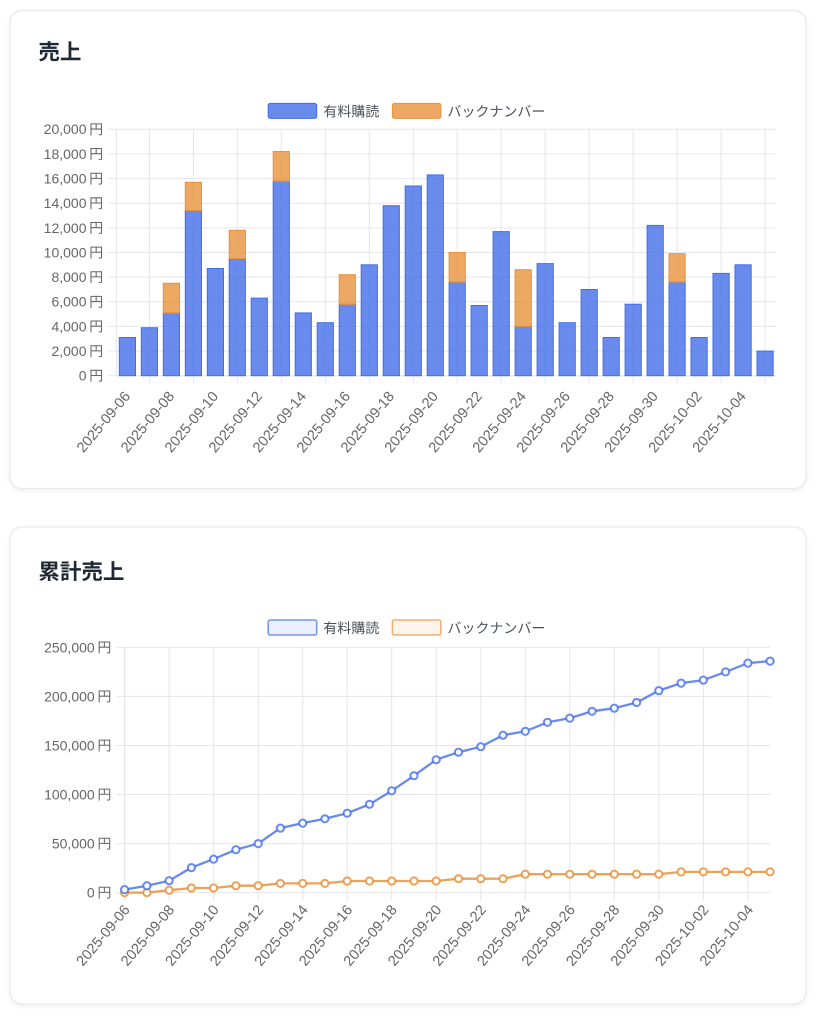  I want to click on svg-text: 20,000, so click(65, 129).